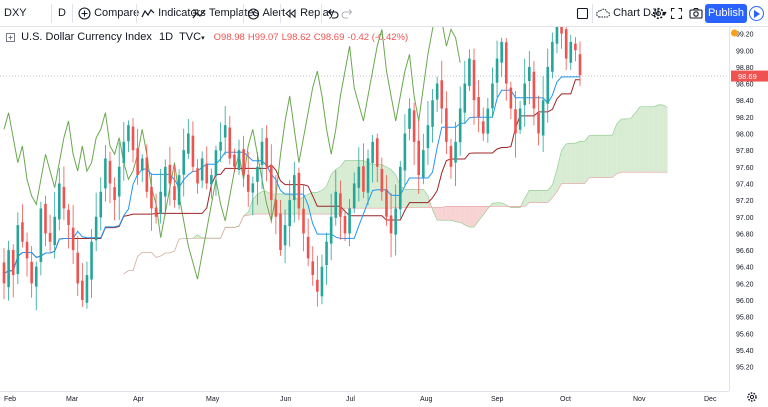 The height and width of the screenshot is (407, 768). I want to click on settings-button, so click(658, 13).